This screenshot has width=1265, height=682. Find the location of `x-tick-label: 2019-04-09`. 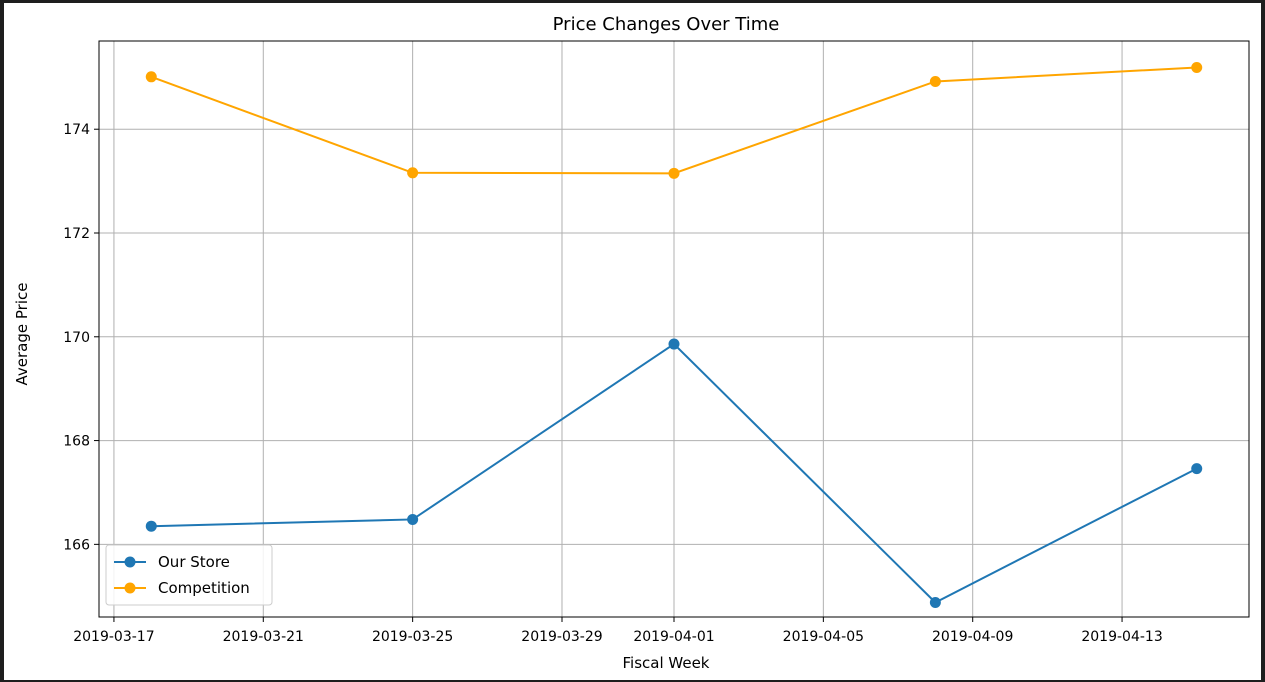

x-tick-label: 2019-04-09 is located at coordinates (972, 637).